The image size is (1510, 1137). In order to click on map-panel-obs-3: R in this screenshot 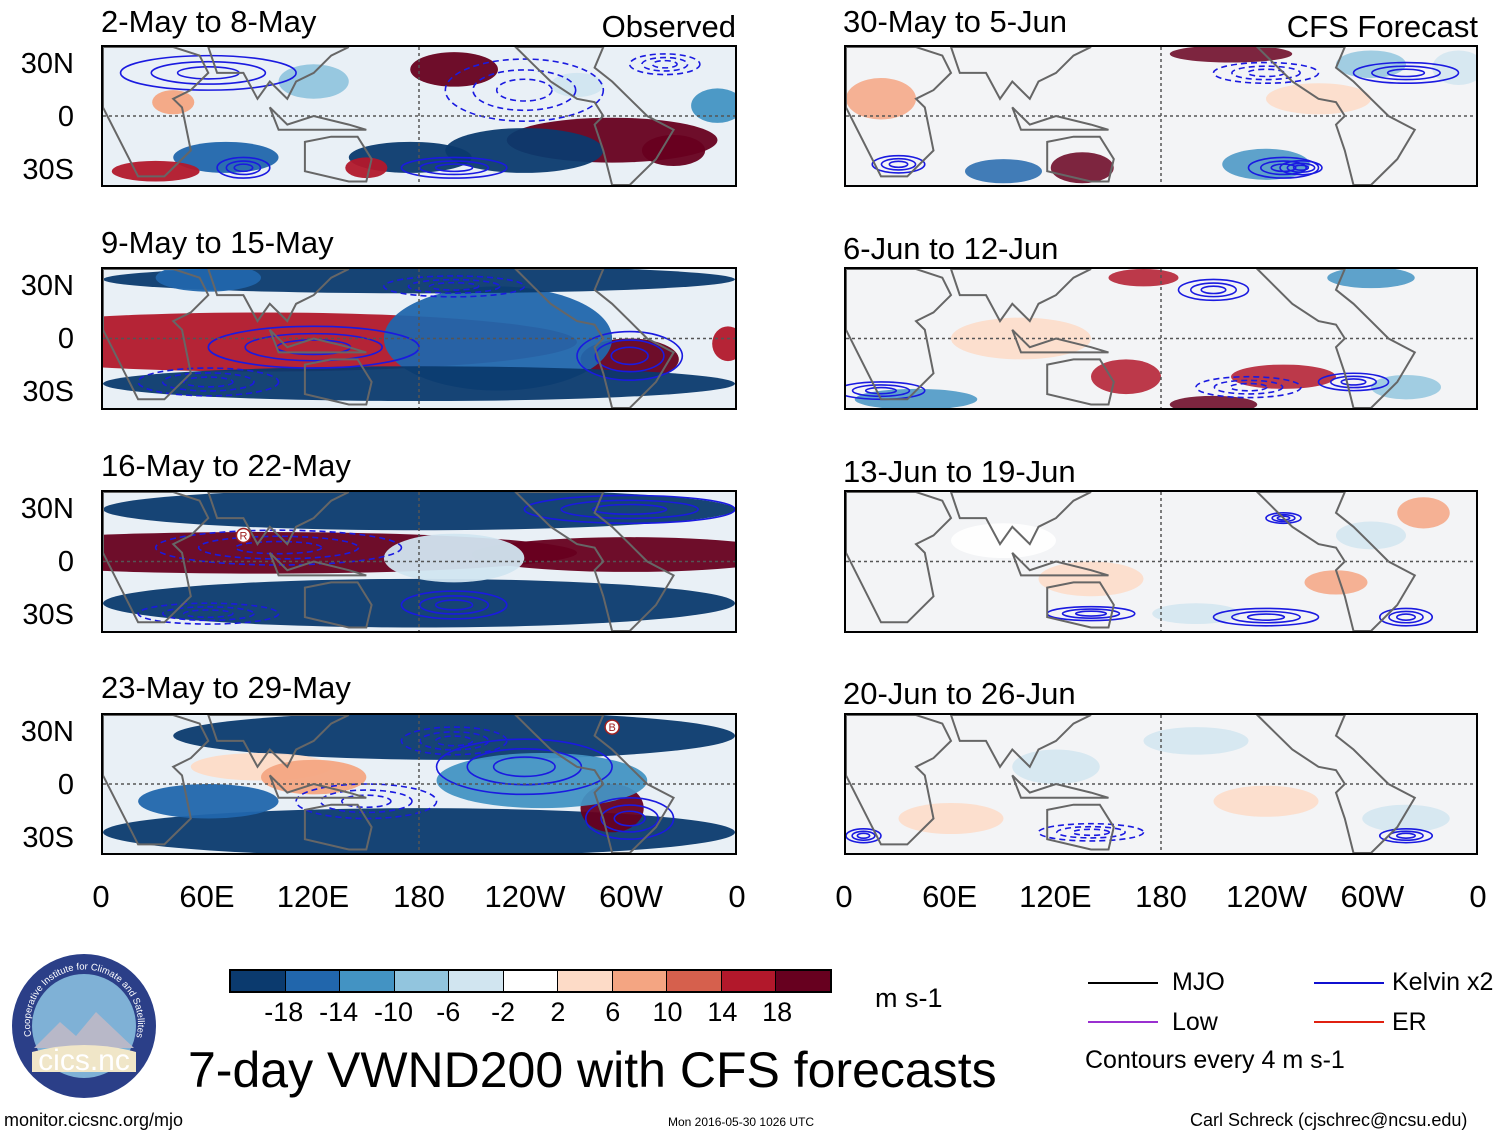, I will do `click(419, 561)`.